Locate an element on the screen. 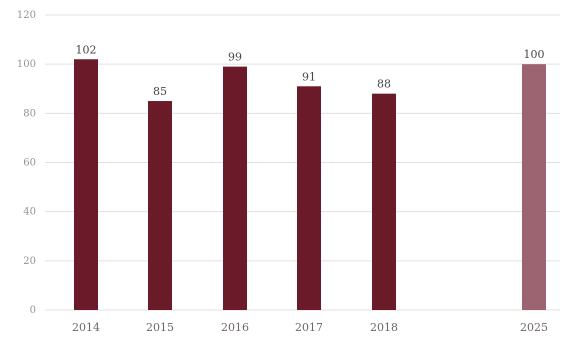 Image resolution: width=584 pixels, height=348 pixels. y-tick-label: 20 is located at coordinates (29, 261).